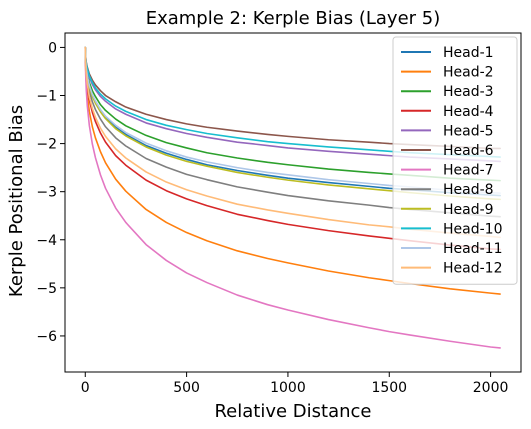 Image resolution: width=531 pixels, height=429 pixels. What do you see at coordinates (46, 145) in the screenshot?
I see `y-tick-label: −2` at bounding box center [46, 145].